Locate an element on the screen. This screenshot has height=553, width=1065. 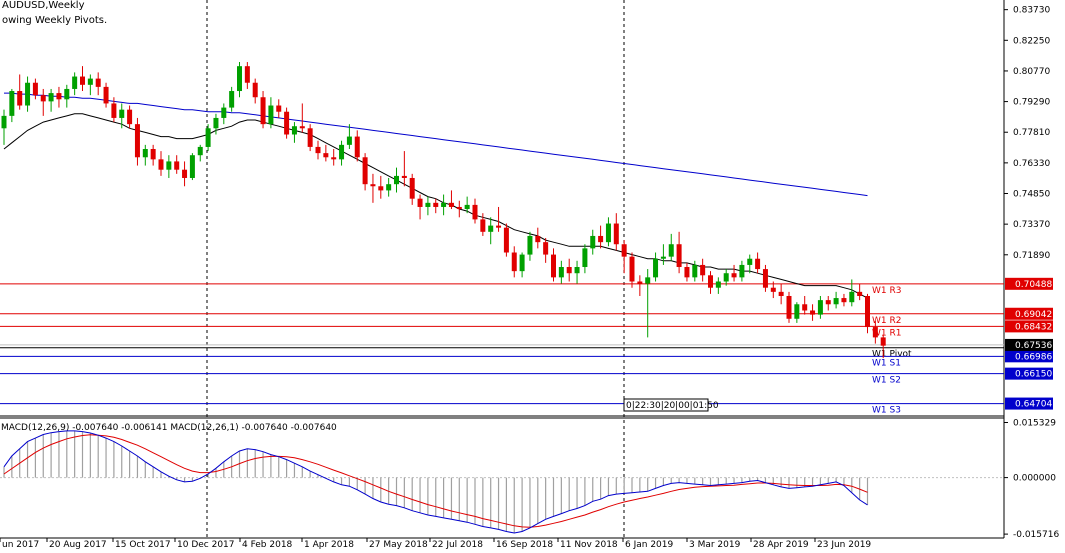
pivot-label: W1 S3 is located at coordinates (886, 411).